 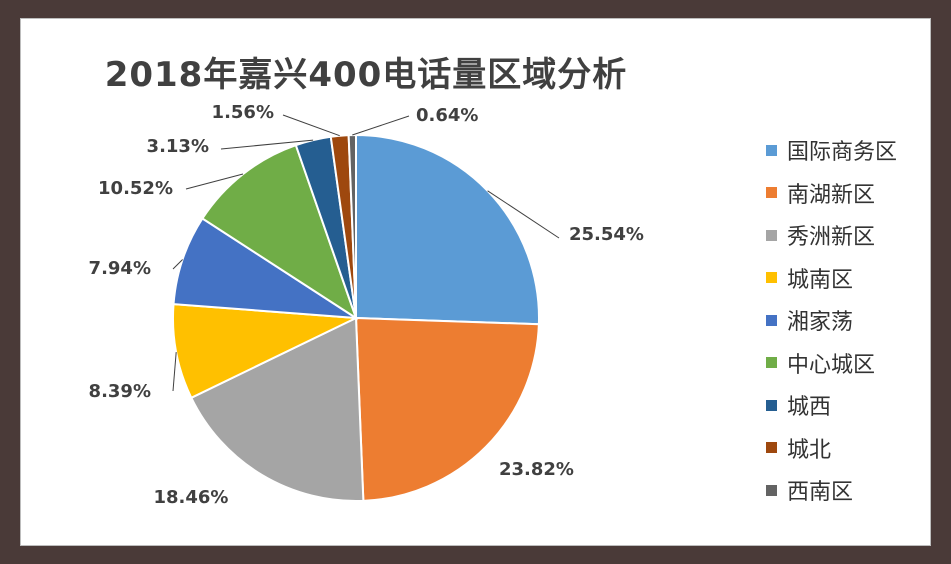 I want to click on legend-label: 湘家荡, so click(x=820, y=323).